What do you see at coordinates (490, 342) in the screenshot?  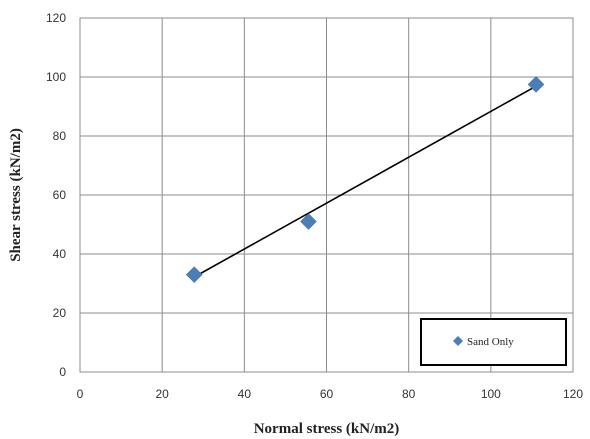 I see `legend-entry-sand-only: Sand Only` at bounding box center [490, 342].